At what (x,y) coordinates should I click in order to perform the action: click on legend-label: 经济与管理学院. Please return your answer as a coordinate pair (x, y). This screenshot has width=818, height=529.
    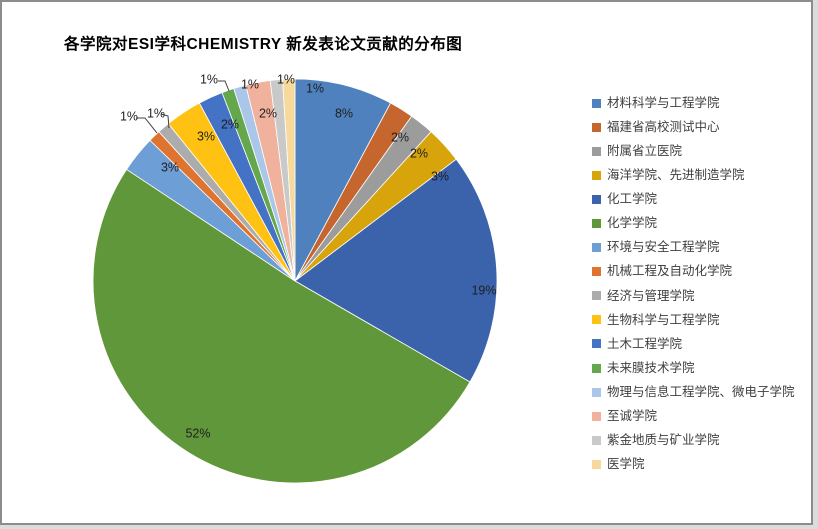
    Looking at the image, I should click on (651, 295).